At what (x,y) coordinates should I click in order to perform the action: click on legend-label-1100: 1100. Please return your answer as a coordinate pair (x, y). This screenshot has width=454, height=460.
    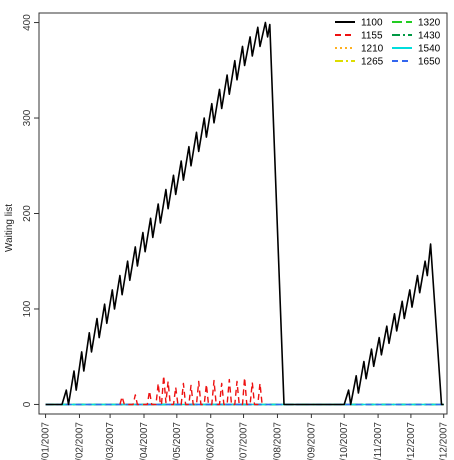
    Looking at the image, I should click on (372, 23).